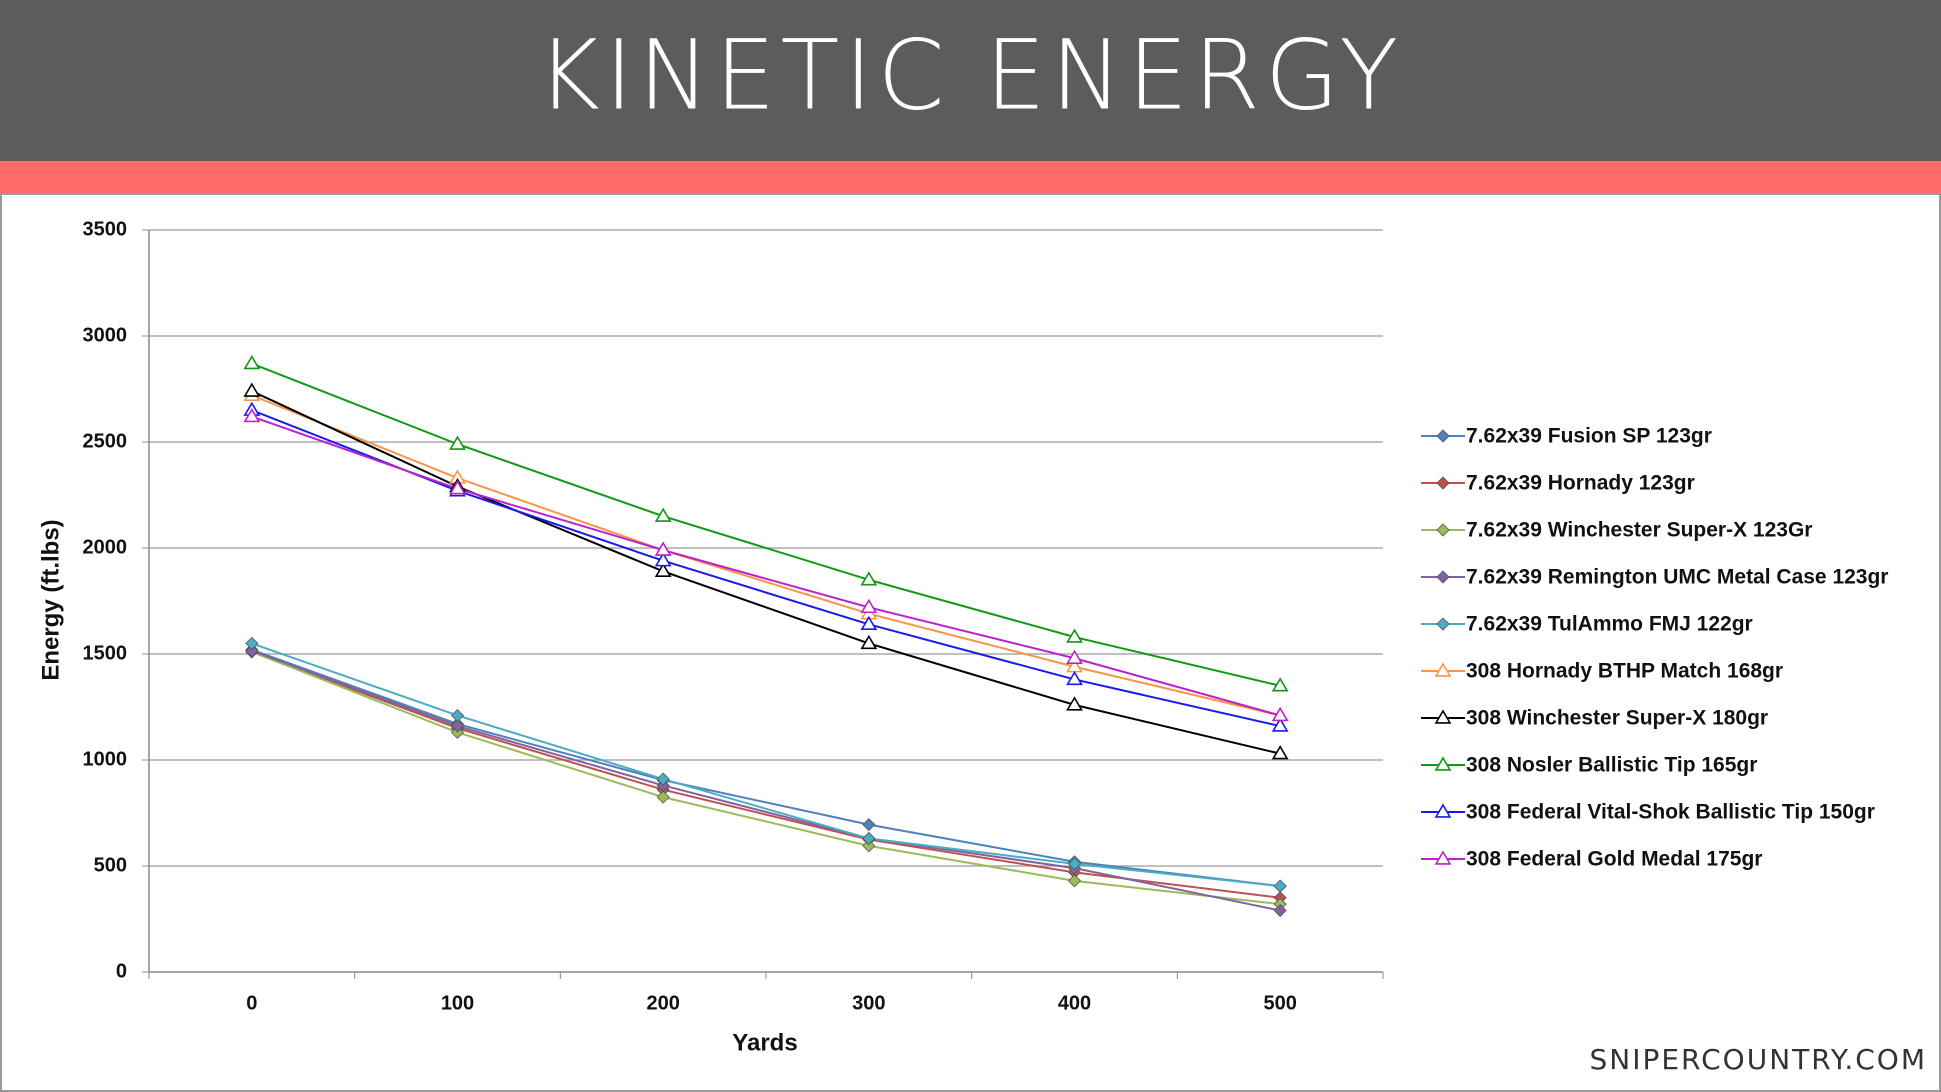 This screenshot has width=1941, height=1092. I want to click on y-tick-label: 3000, so click(105, 335).